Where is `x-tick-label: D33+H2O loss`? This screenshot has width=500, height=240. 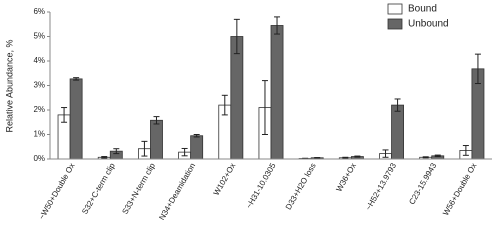
x-tick-label: D33+H2O loss is located at coordinates (301, 187).